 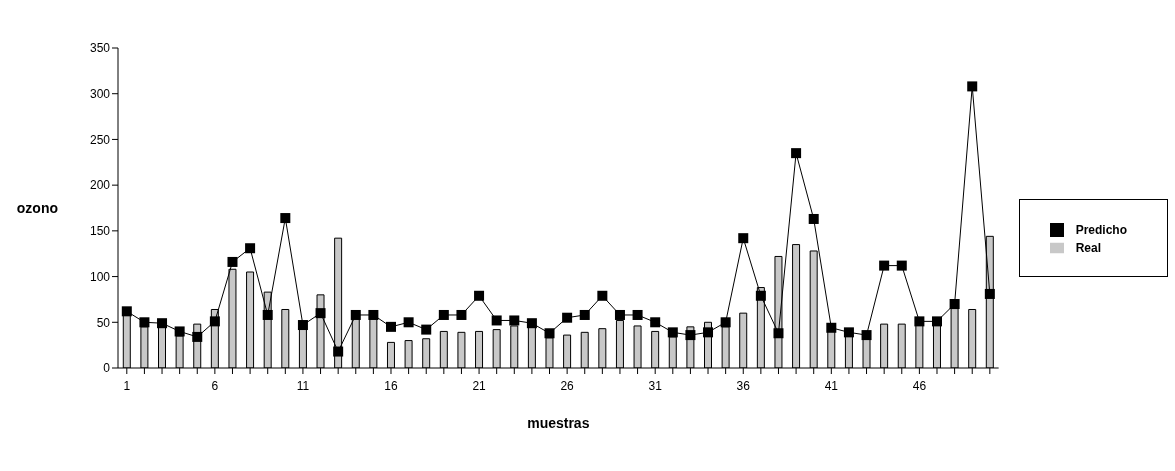 I want to click on y-tick-label: 150, so click(x=100, y=231).